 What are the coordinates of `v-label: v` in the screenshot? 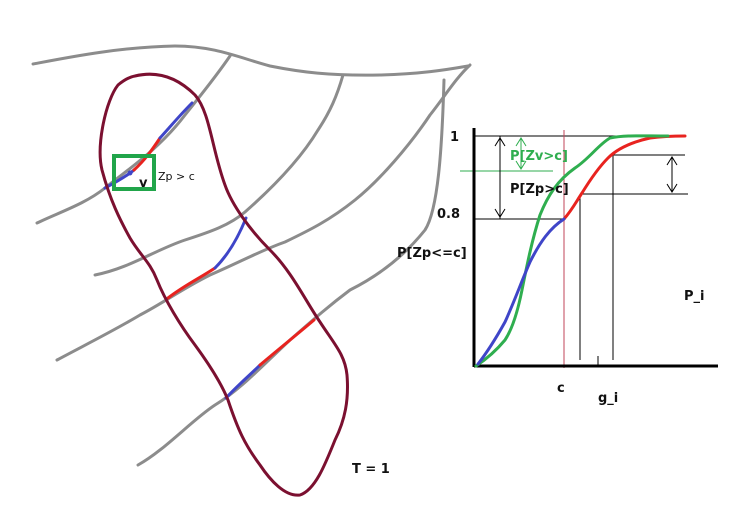 It's located at (143, 183).